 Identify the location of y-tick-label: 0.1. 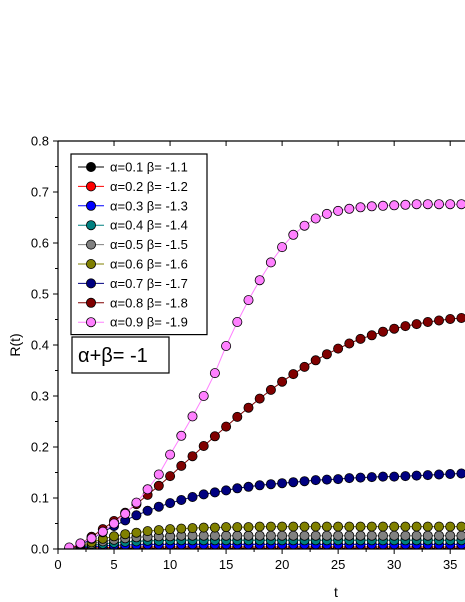
(40, 498).